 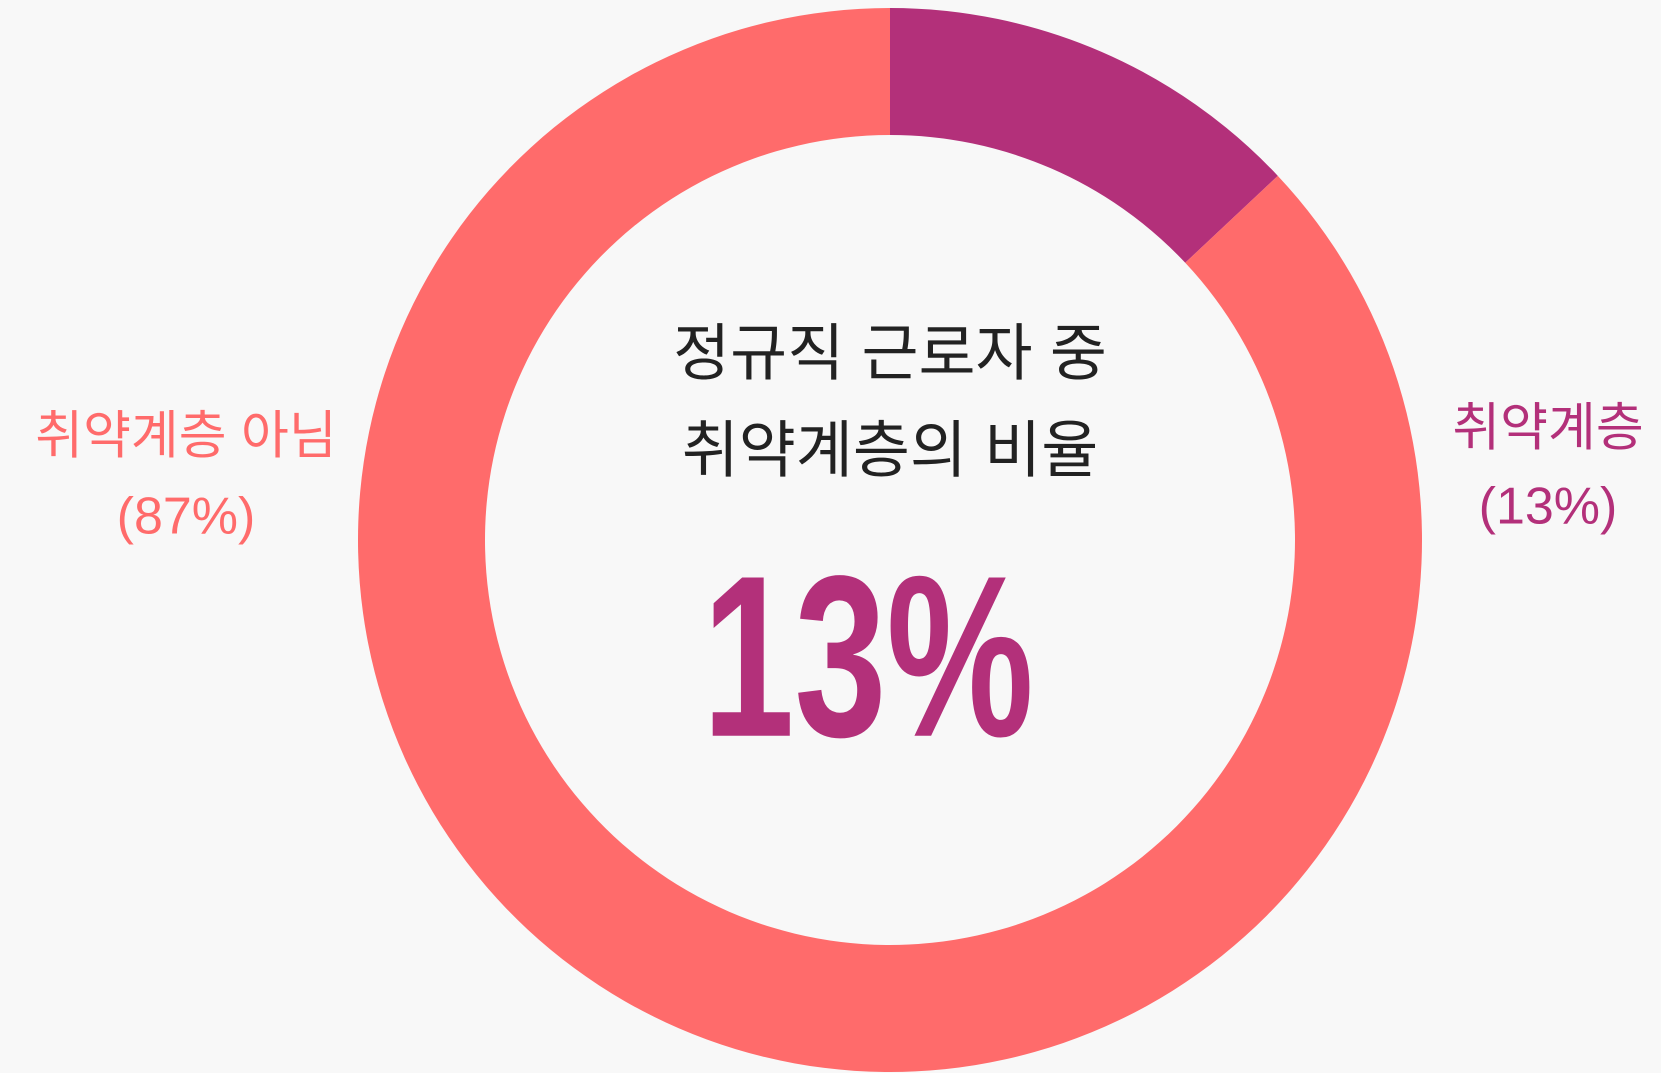 What do you see at coordinates (867, 657) in the screenshot?
I see `center-label: 13%` at bounding box center [867, 657].